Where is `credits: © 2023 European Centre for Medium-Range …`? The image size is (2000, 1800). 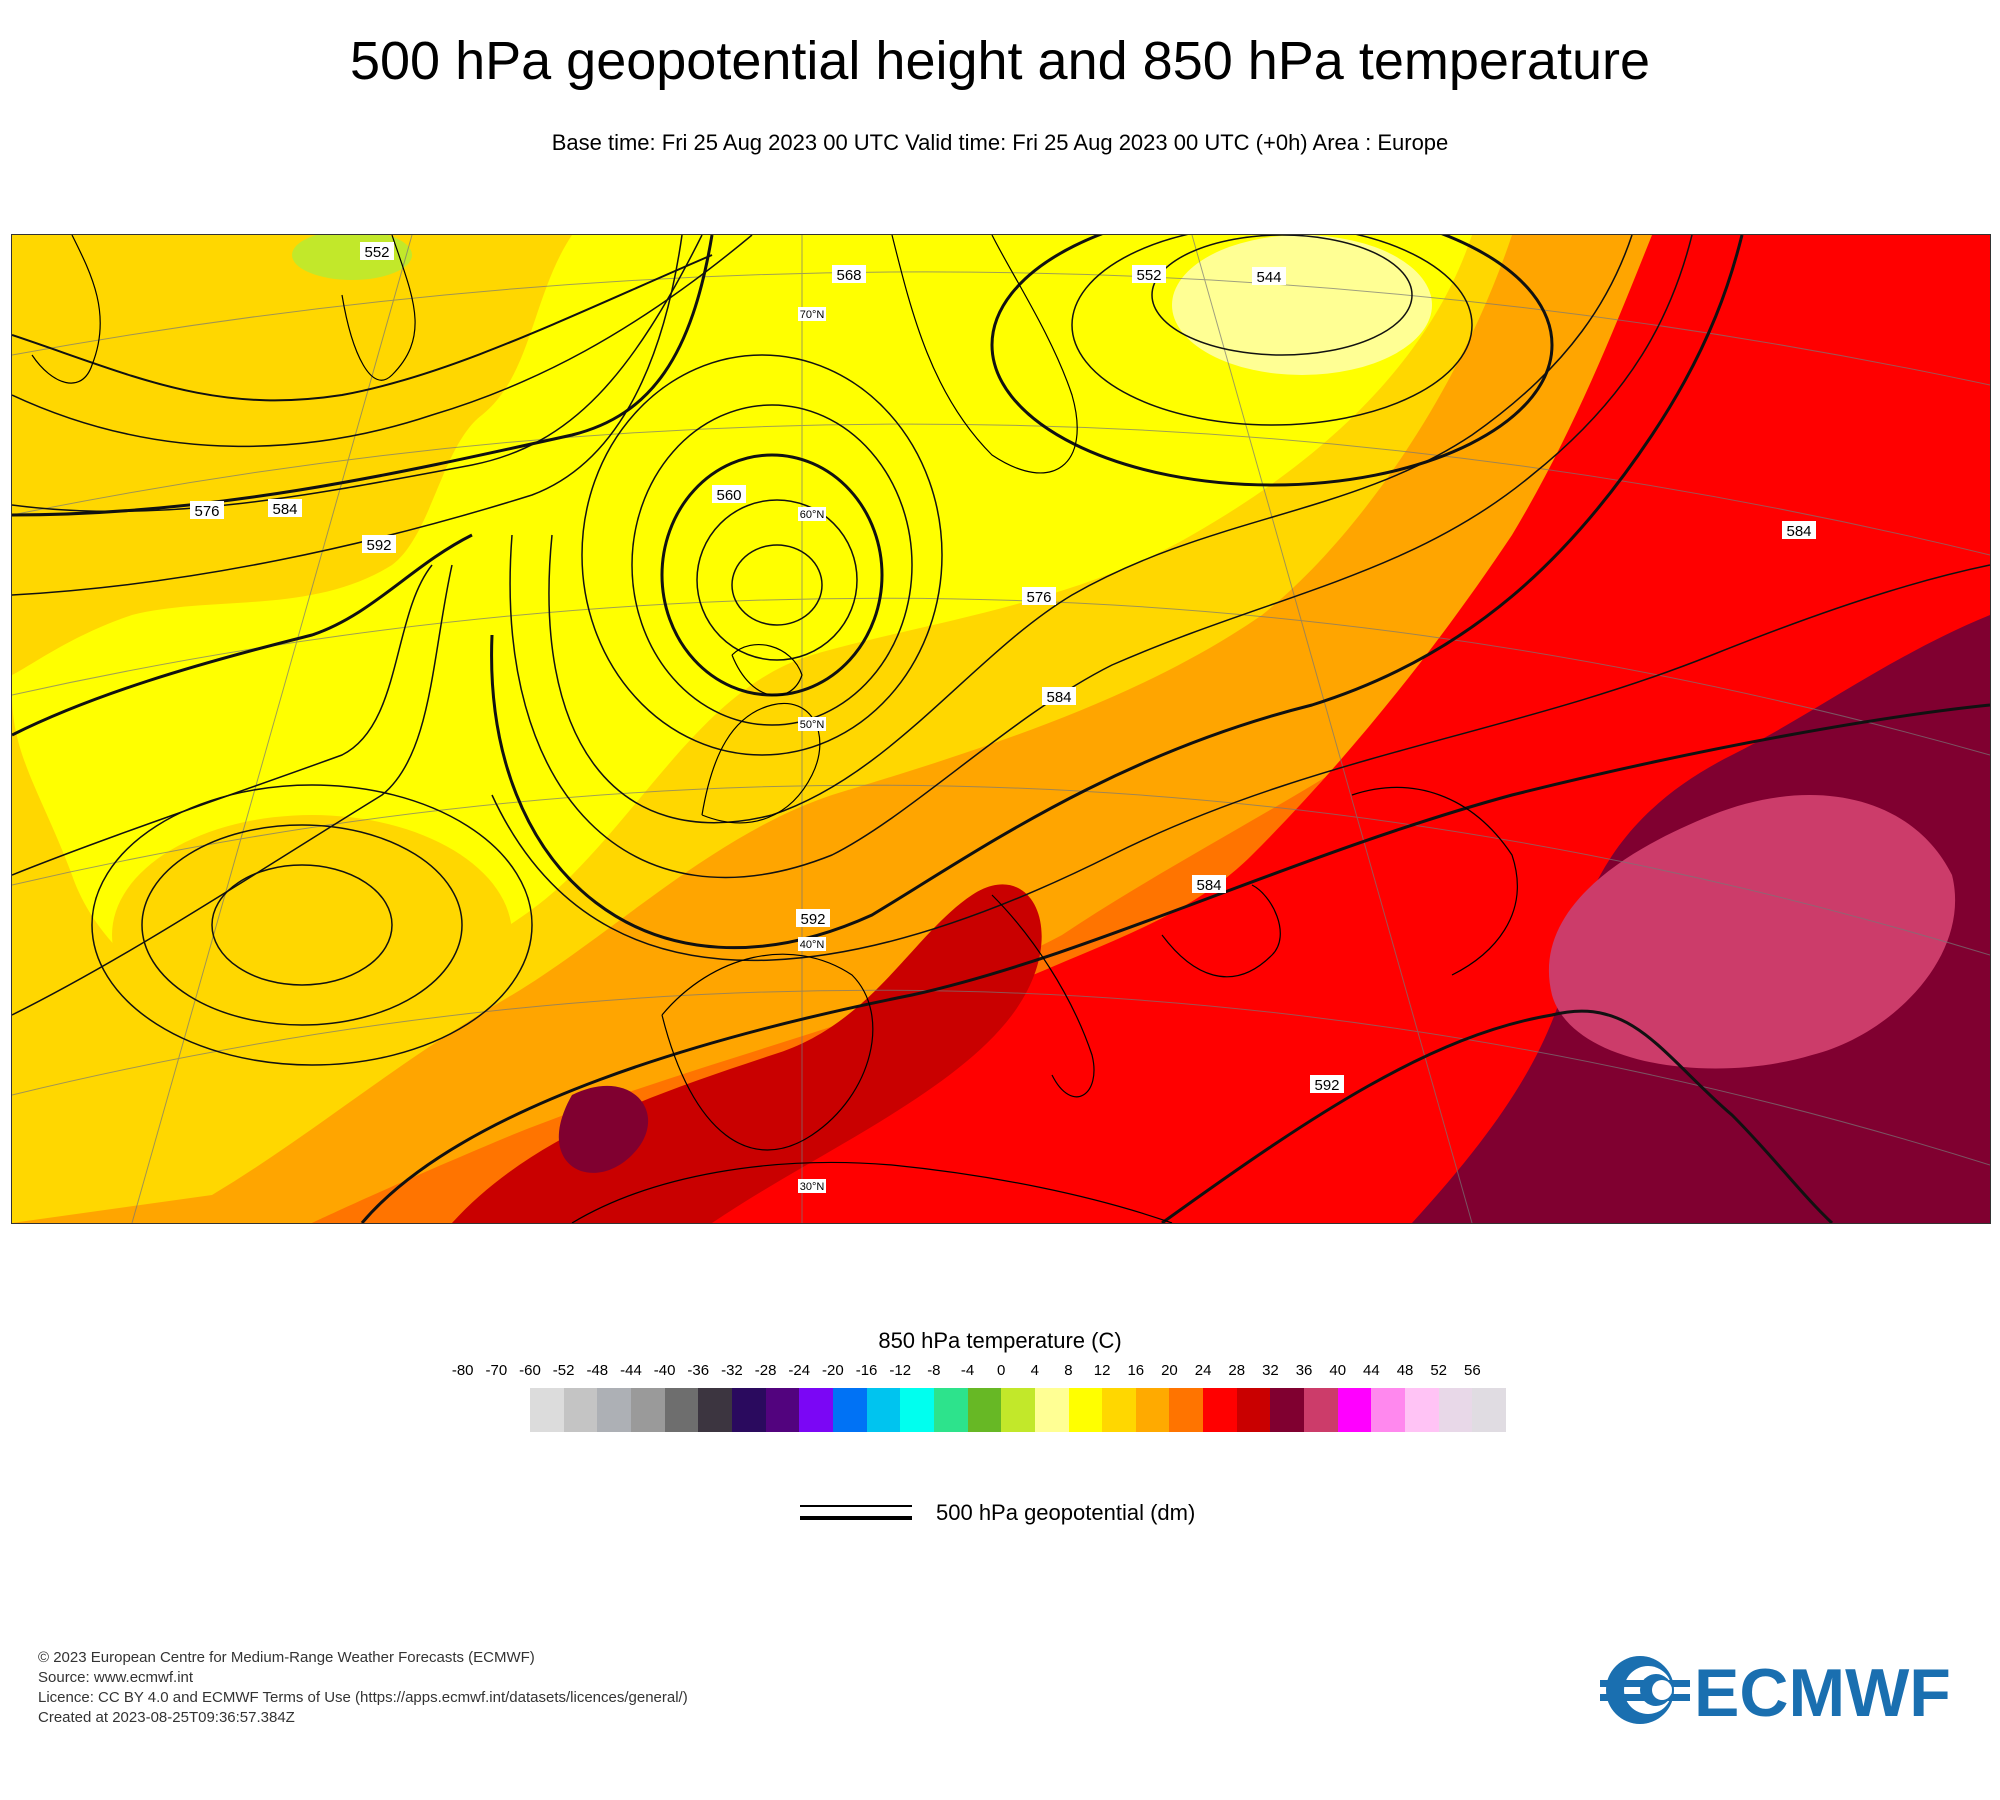
credits: © 2023 European Centre for Medium-Range … is located at coordinates (363, 1688).